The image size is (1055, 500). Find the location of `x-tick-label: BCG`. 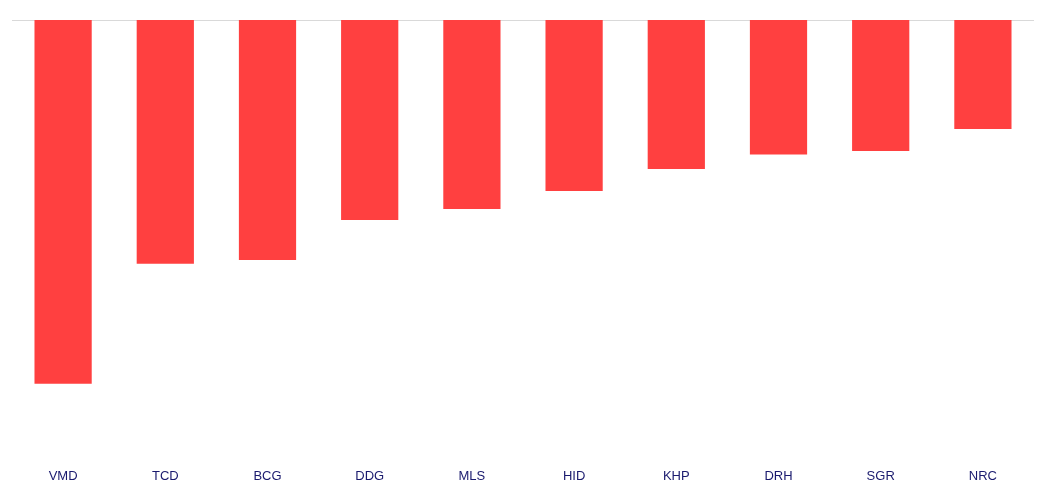

x-tick-label: BCG is located at coordinates (267, 475).